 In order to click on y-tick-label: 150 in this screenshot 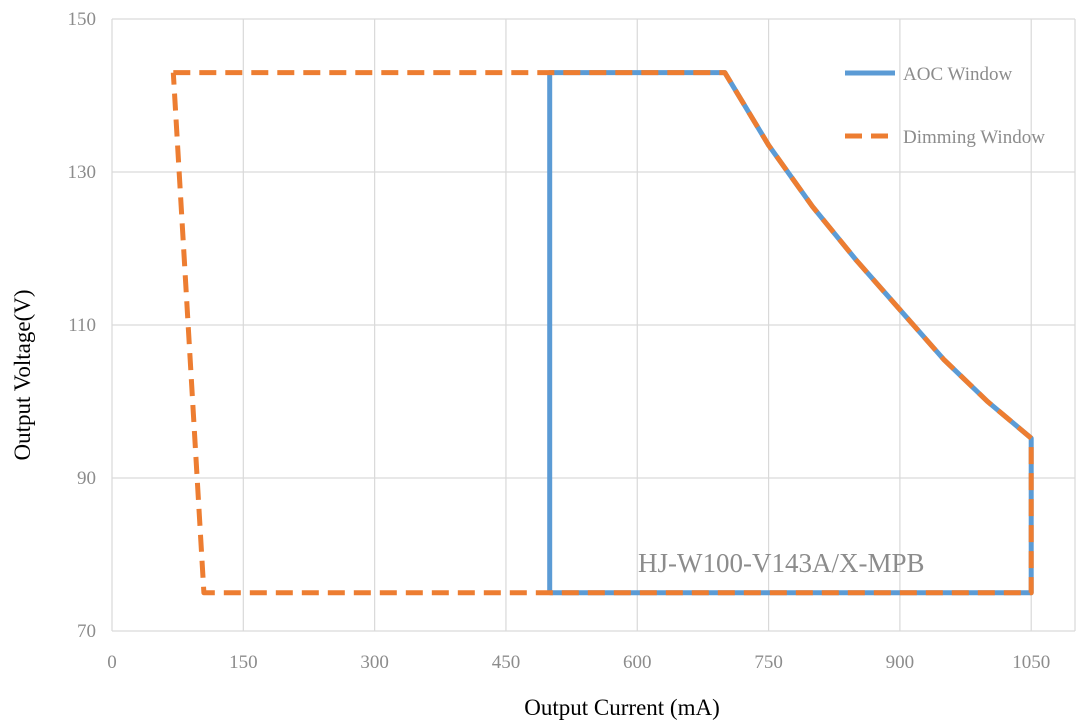, I will do `click(82, 19)`.